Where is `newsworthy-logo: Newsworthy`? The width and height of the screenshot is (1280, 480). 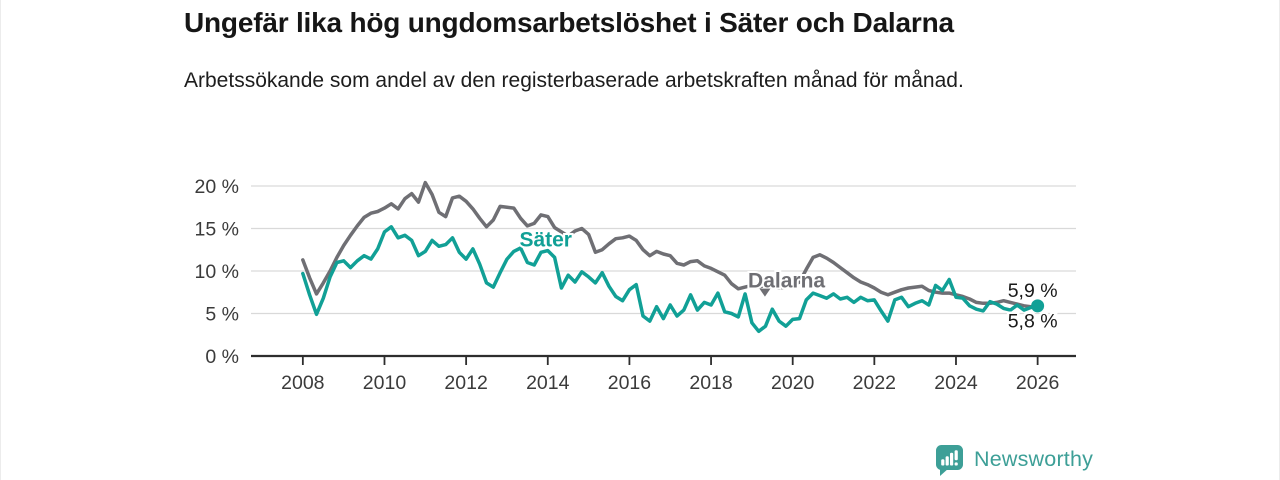 newsworthy-logo: Newsworthy is located at coordinates (1013, 461).